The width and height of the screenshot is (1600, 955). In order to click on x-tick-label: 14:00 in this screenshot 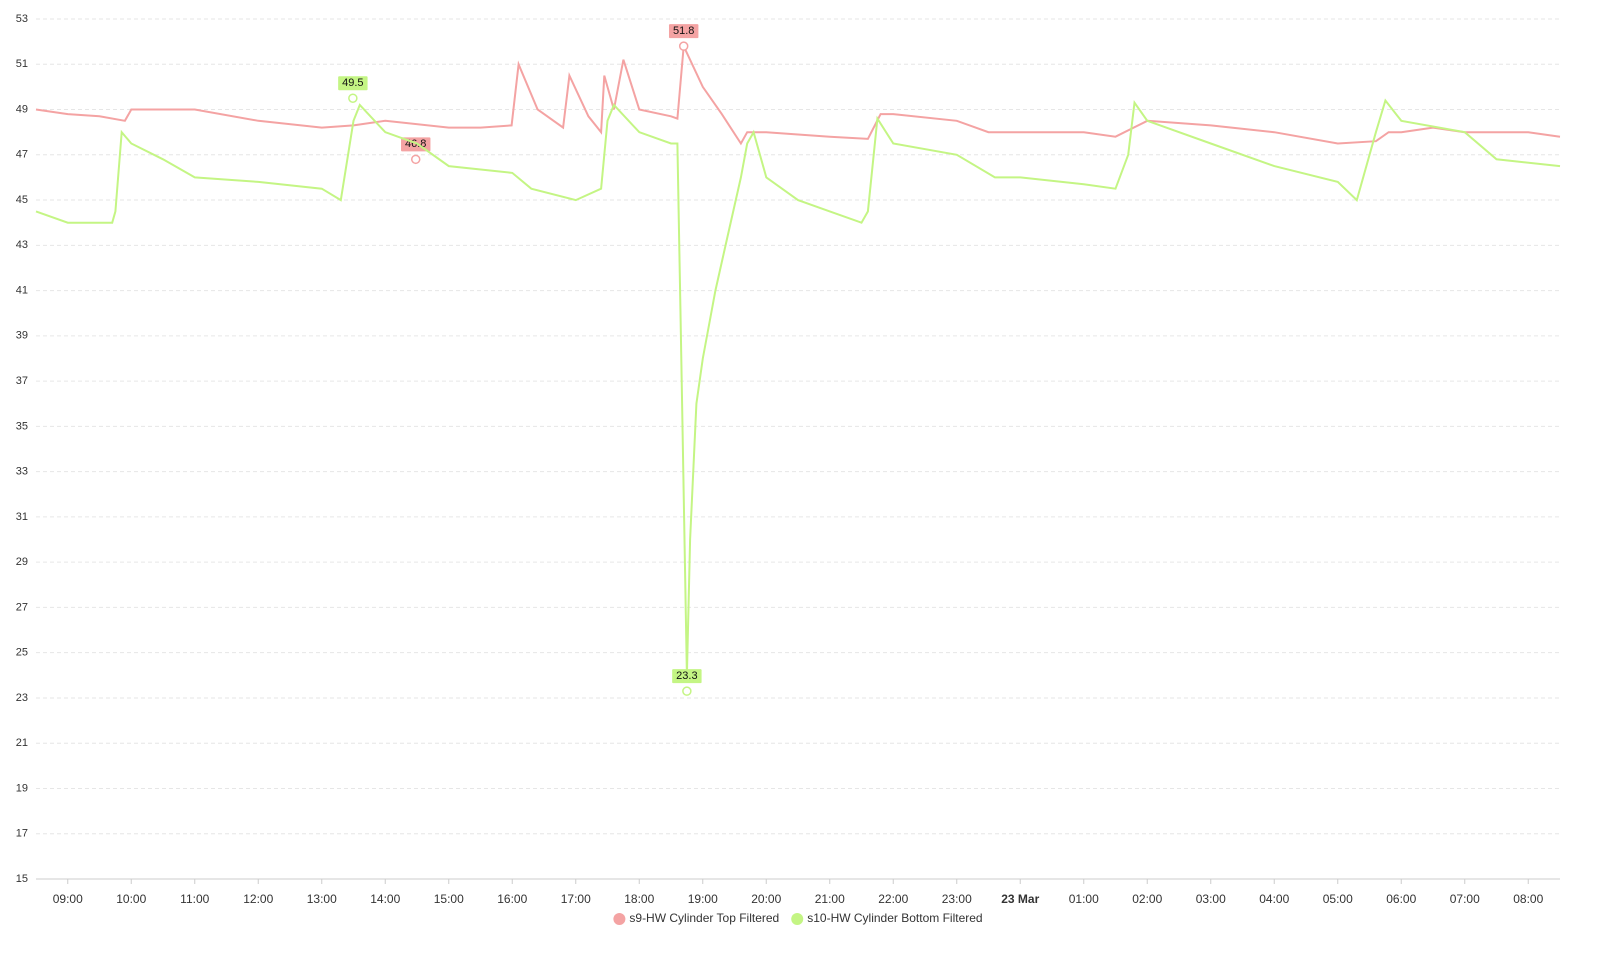, I will do `click(385, 899)`.